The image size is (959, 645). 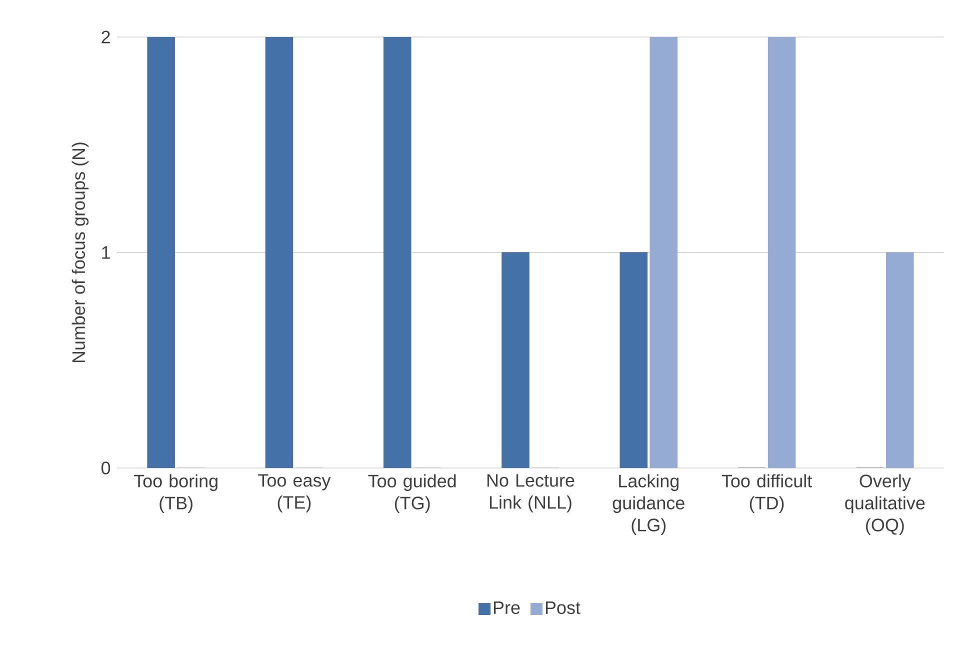 I want to click on x-tick-label: Overly qualitative (OQ), so click(x=885, y=504).